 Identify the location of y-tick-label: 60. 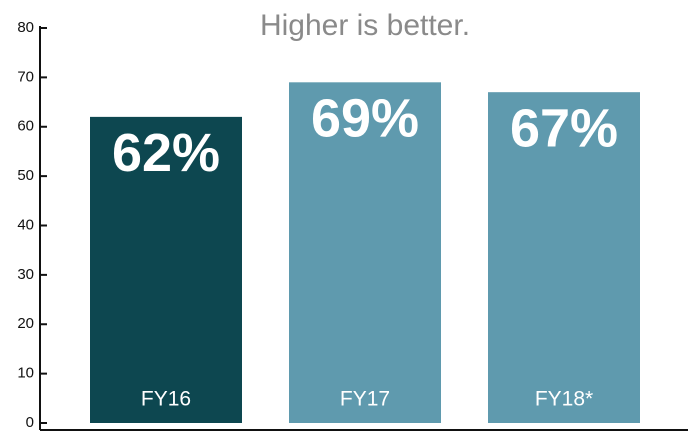
(25, 126).